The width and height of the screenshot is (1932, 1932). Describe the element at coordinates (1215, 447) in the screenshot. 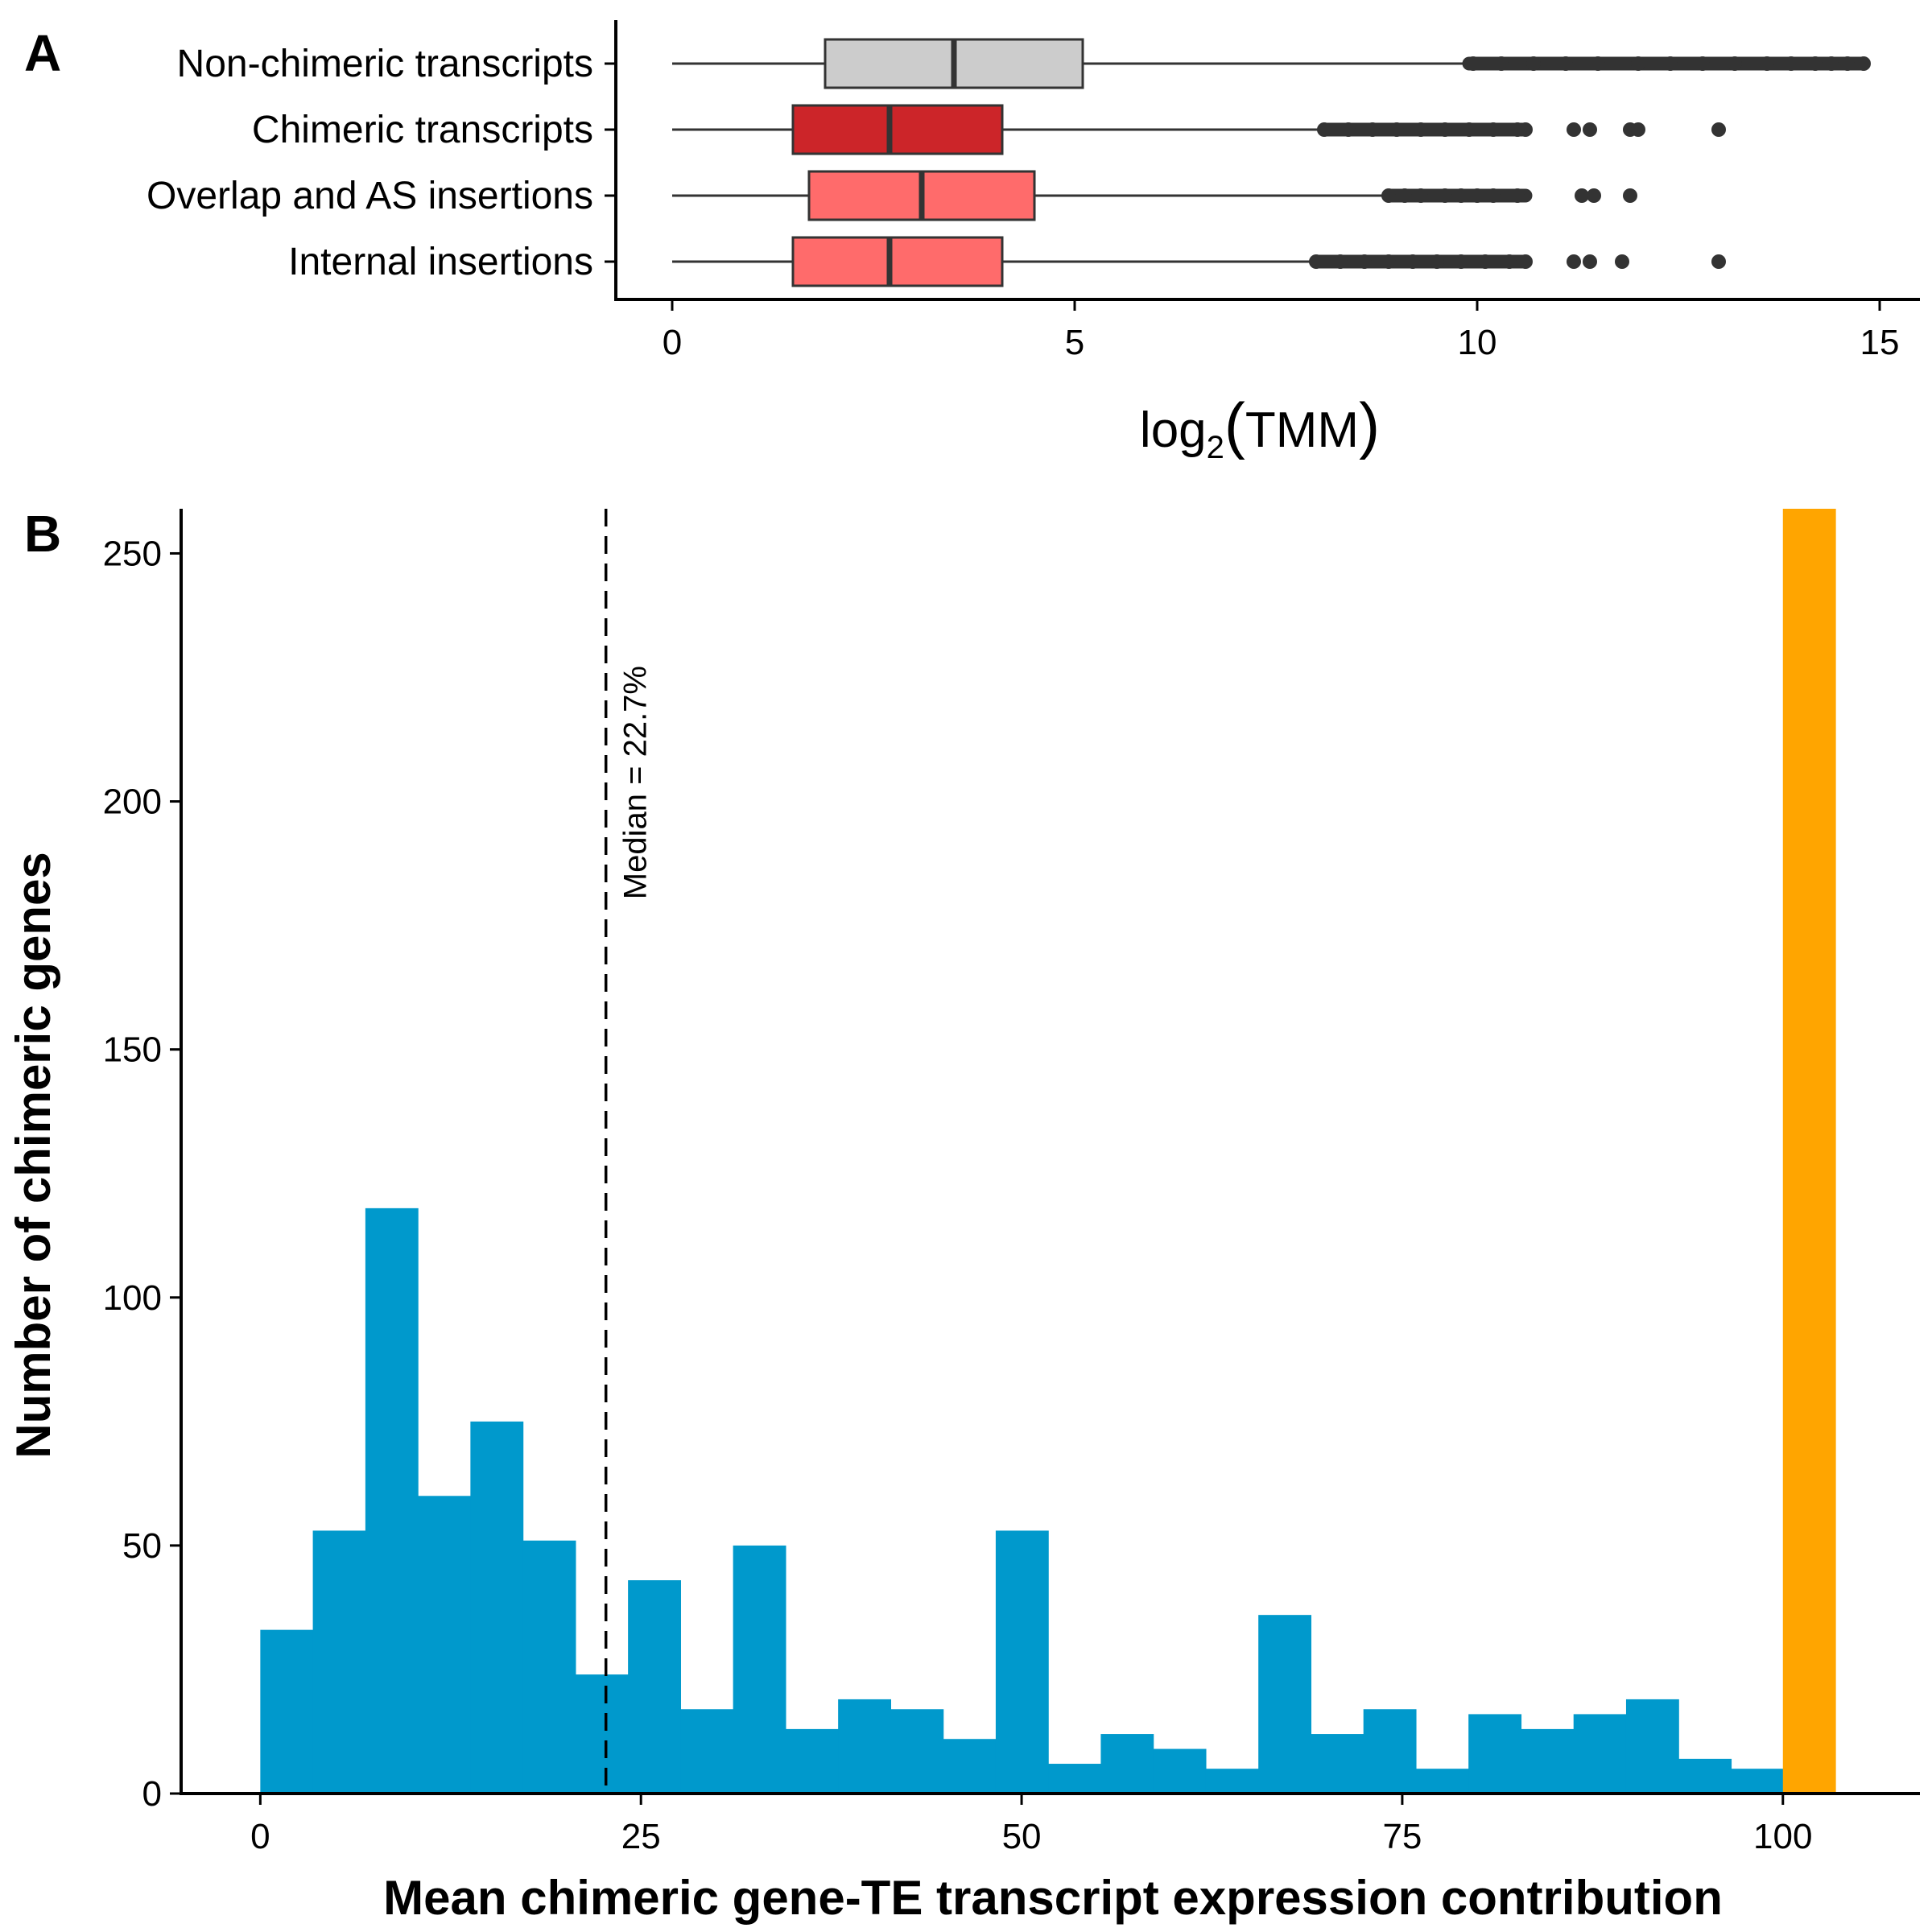

I see `x-title-subscript: 2` at that location.